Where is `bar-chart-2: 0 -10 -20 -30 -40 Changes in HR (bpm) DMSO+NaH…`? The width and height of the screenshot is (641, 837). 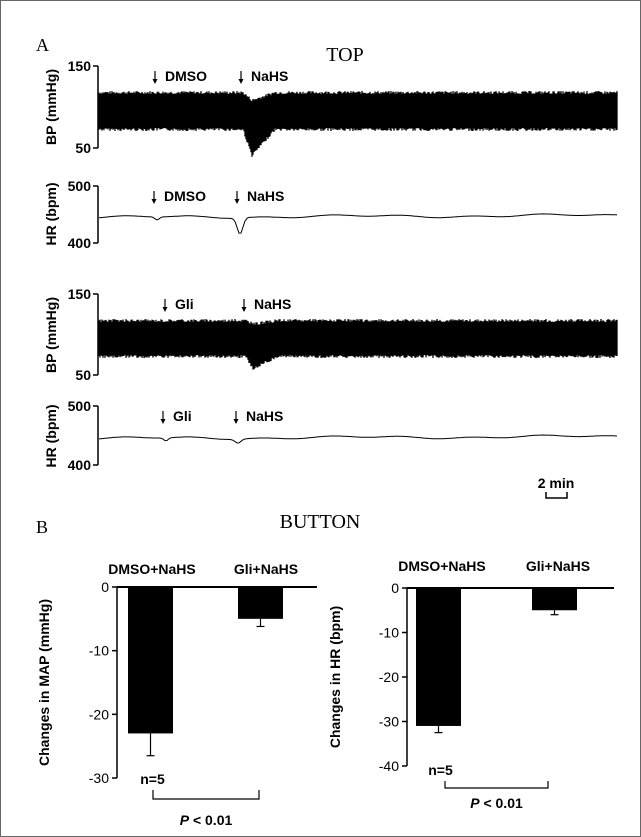
bar-chart-2: 0 -10 -20 -30 -40 Changes in HR (bpm) DMSO+NaH… is located at coordinates (470, 684).